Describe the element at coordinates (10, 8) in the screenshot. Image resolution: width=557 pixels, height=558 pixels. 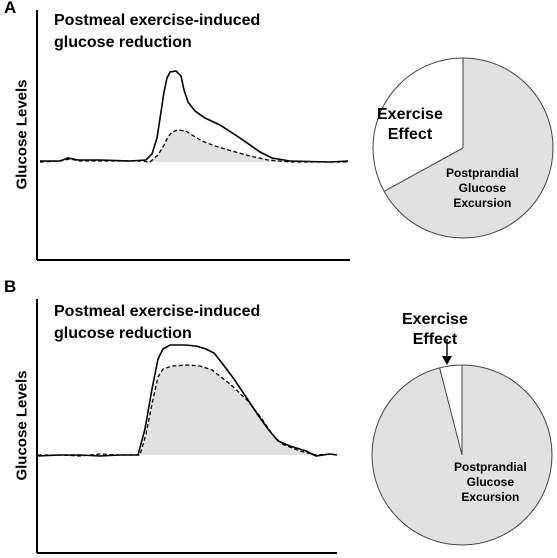
I see `panel-letter: A` at that location.